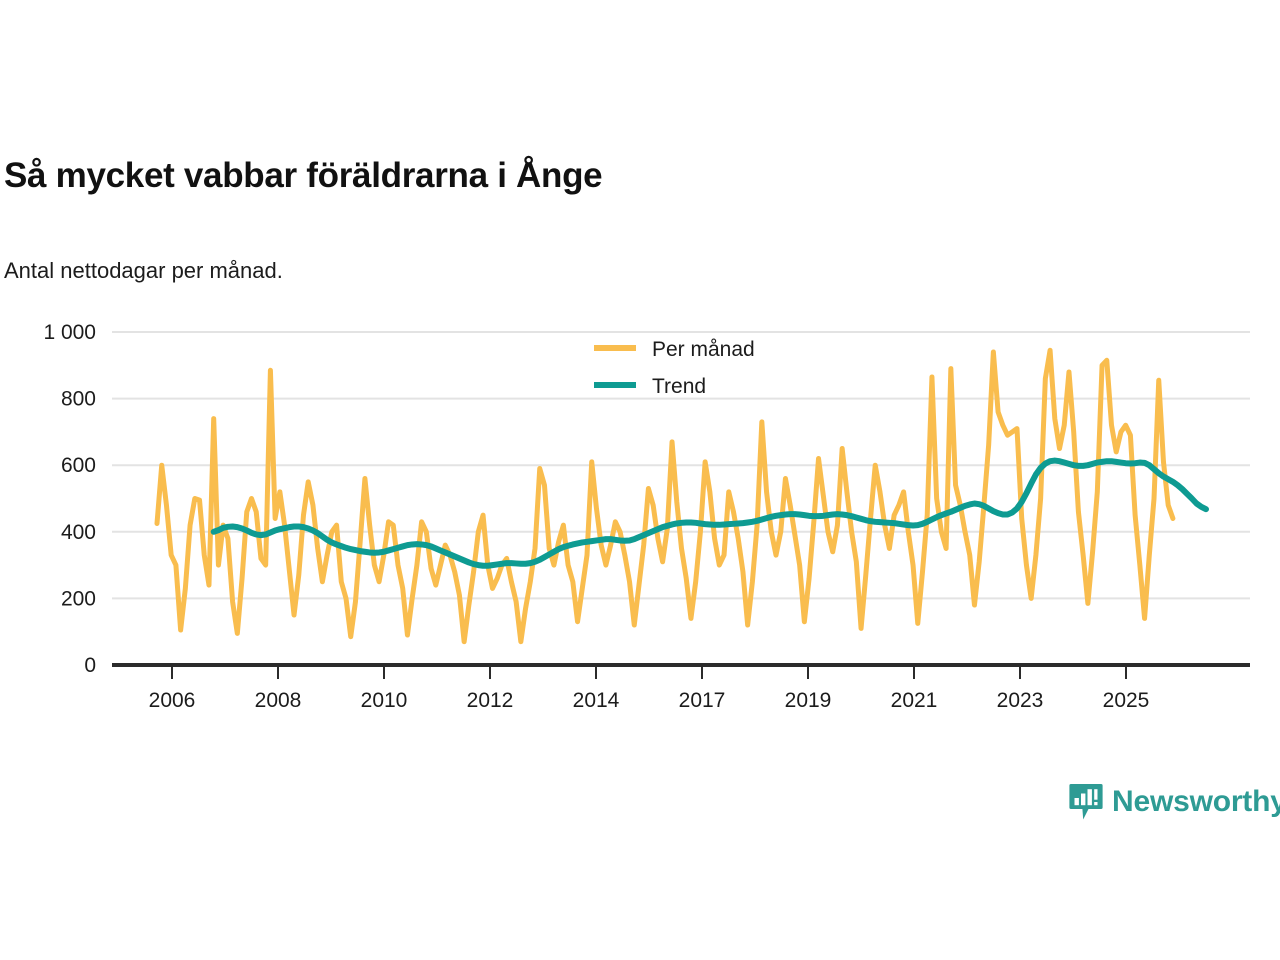  What do you see at coordinates (596, 700) in the screenshot?
I see `x-axis-tick-label: 2014` at bounding box center [596, 700].